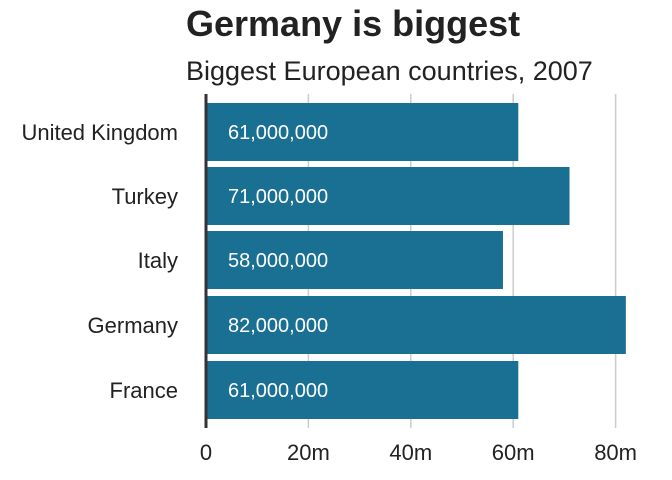 This screenshot has width=672, height=480. What do you see at coordinates (158, 260) in the screenshot?
I see `category-label-italy: Italy` at bounding box center [158, 260].